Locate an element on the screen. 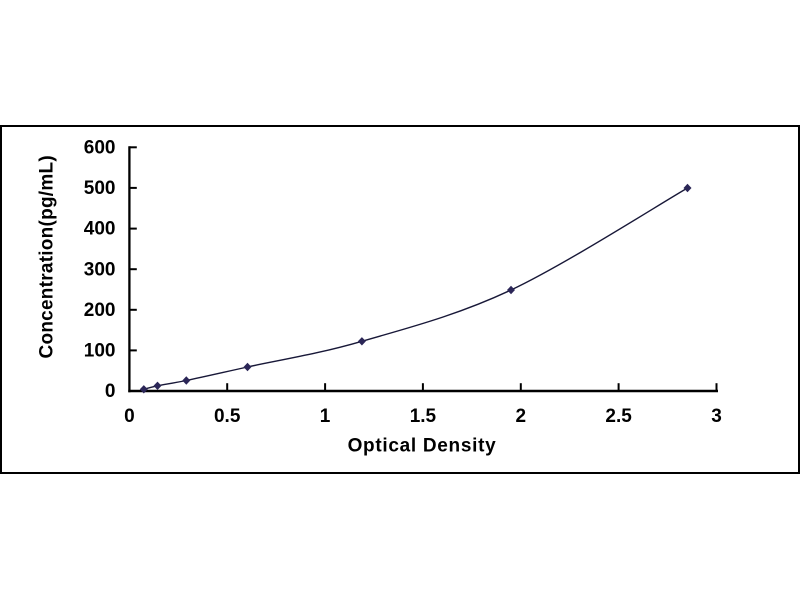 This screenshot has height=600, width=800. svg-text: 500 is located at coordinates (100, 188).